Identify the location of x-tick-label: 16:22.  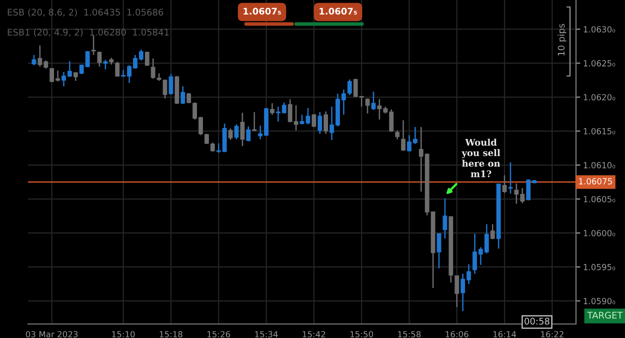
(552, 334).